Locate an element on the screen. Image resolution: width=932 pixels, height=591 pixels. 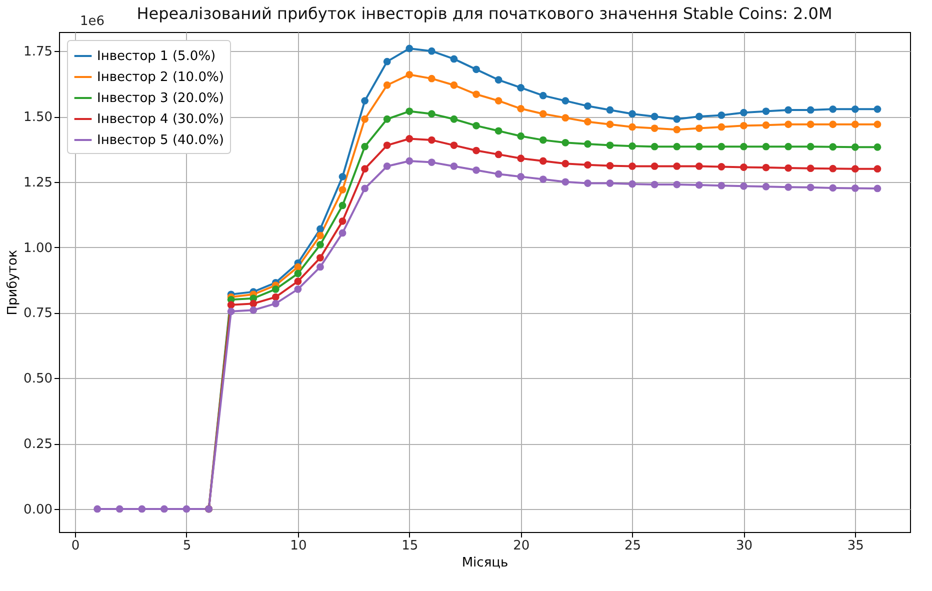
x-axis-title: Місяць is located at coordinates (485, 563).